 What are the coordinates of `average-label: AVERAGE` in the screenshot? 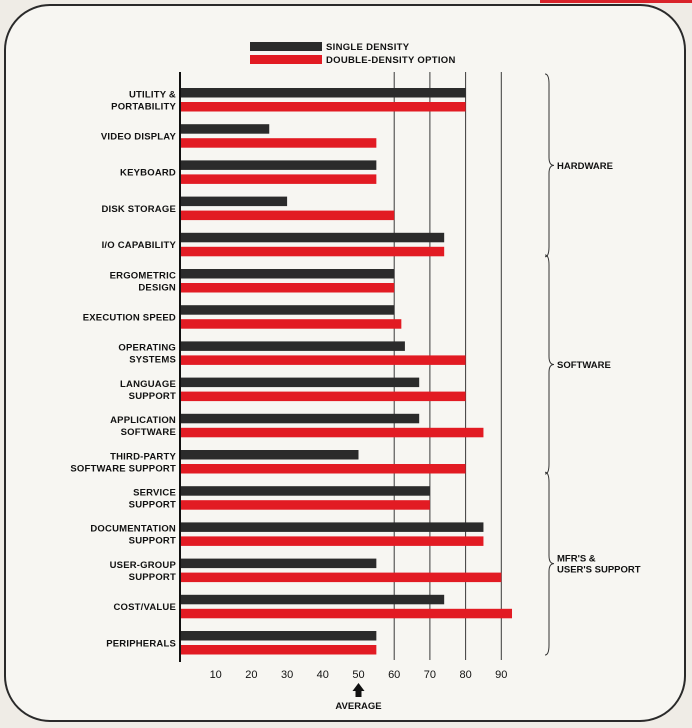 It's located at (358, 706).